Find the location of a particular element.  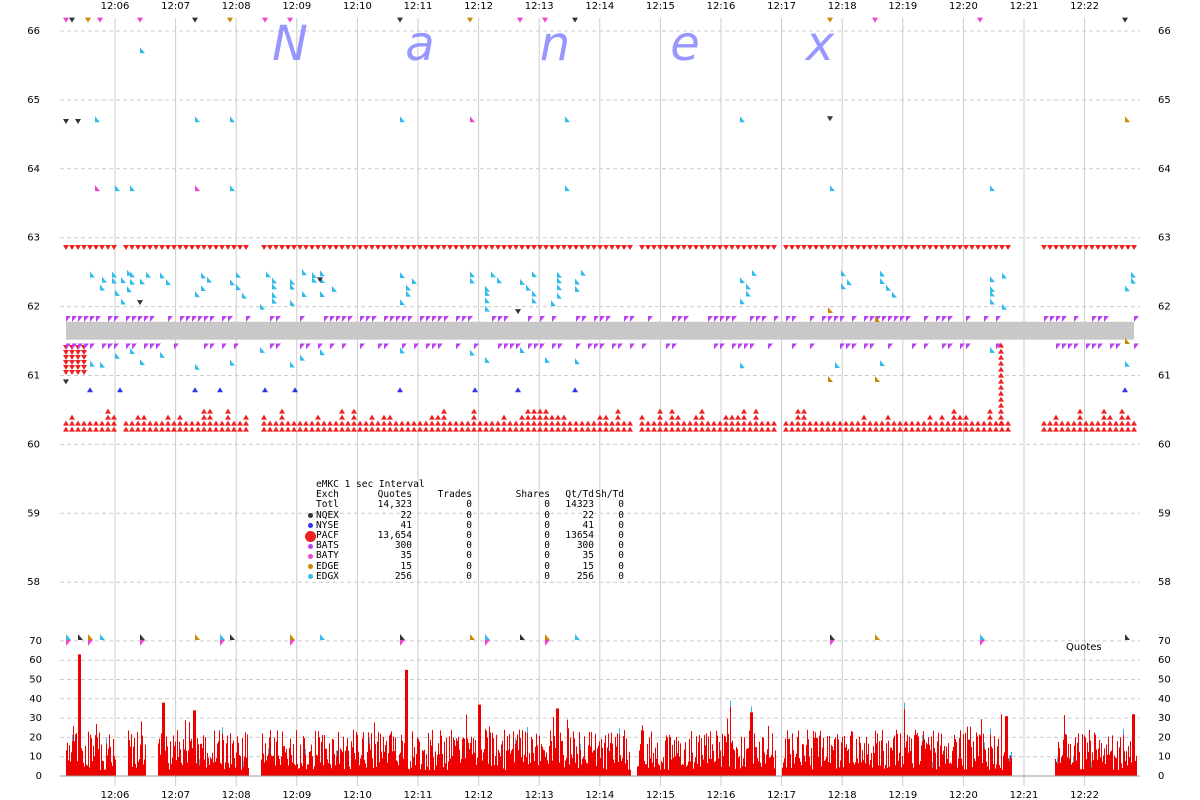

baty-marker is located at coordinates (197, 188).